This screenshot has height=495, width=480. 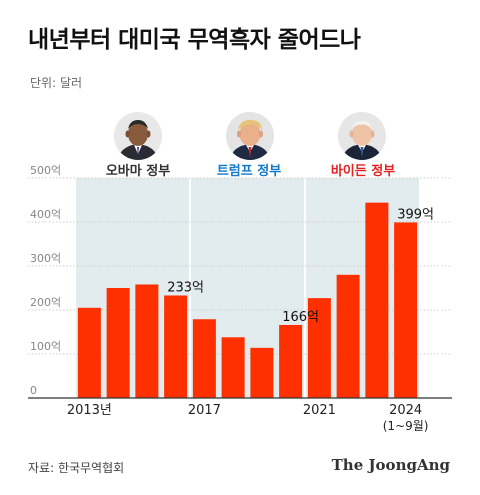 What do you see at coordinates (362, 136) in the screenshot?
I see `biden-portrait-icon` at bounding box center [362, 136].